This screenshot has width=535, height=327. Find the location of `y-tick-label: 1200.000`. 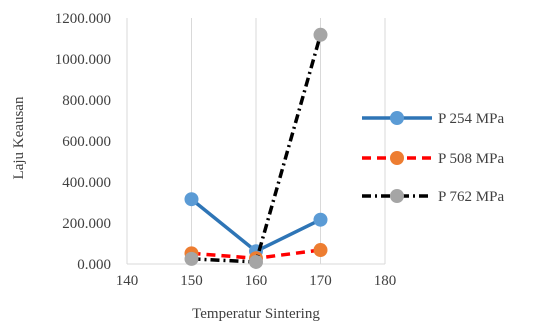

y-tick-label: 1200.000 is located at coordinates (83, 19).